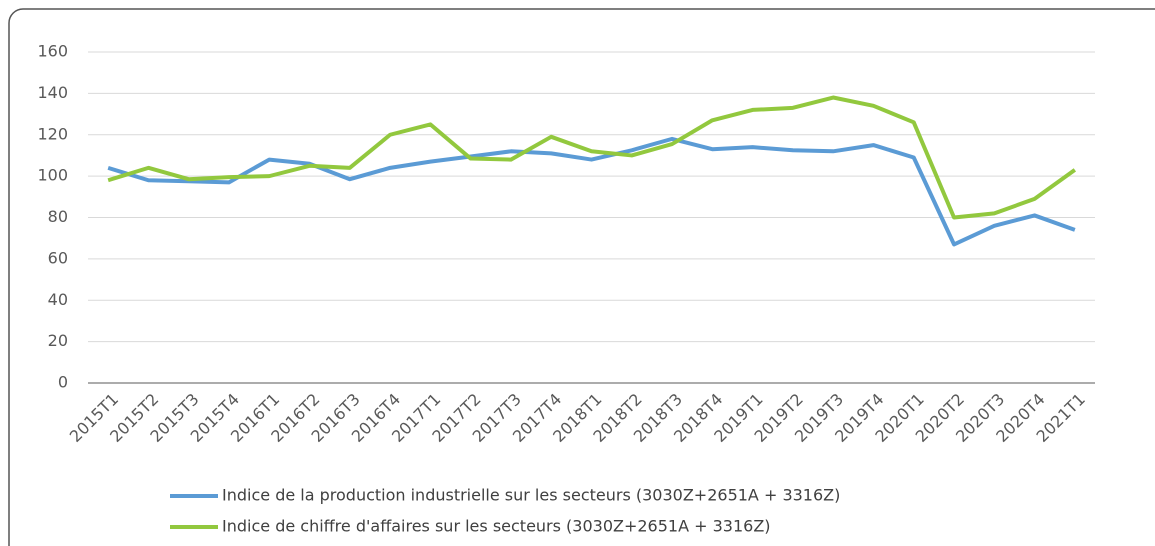 The image size is (1155, 546). Describe the element at coordinates (52, 175) in the screenshot. I see `y-tick-label: 100` at that location.